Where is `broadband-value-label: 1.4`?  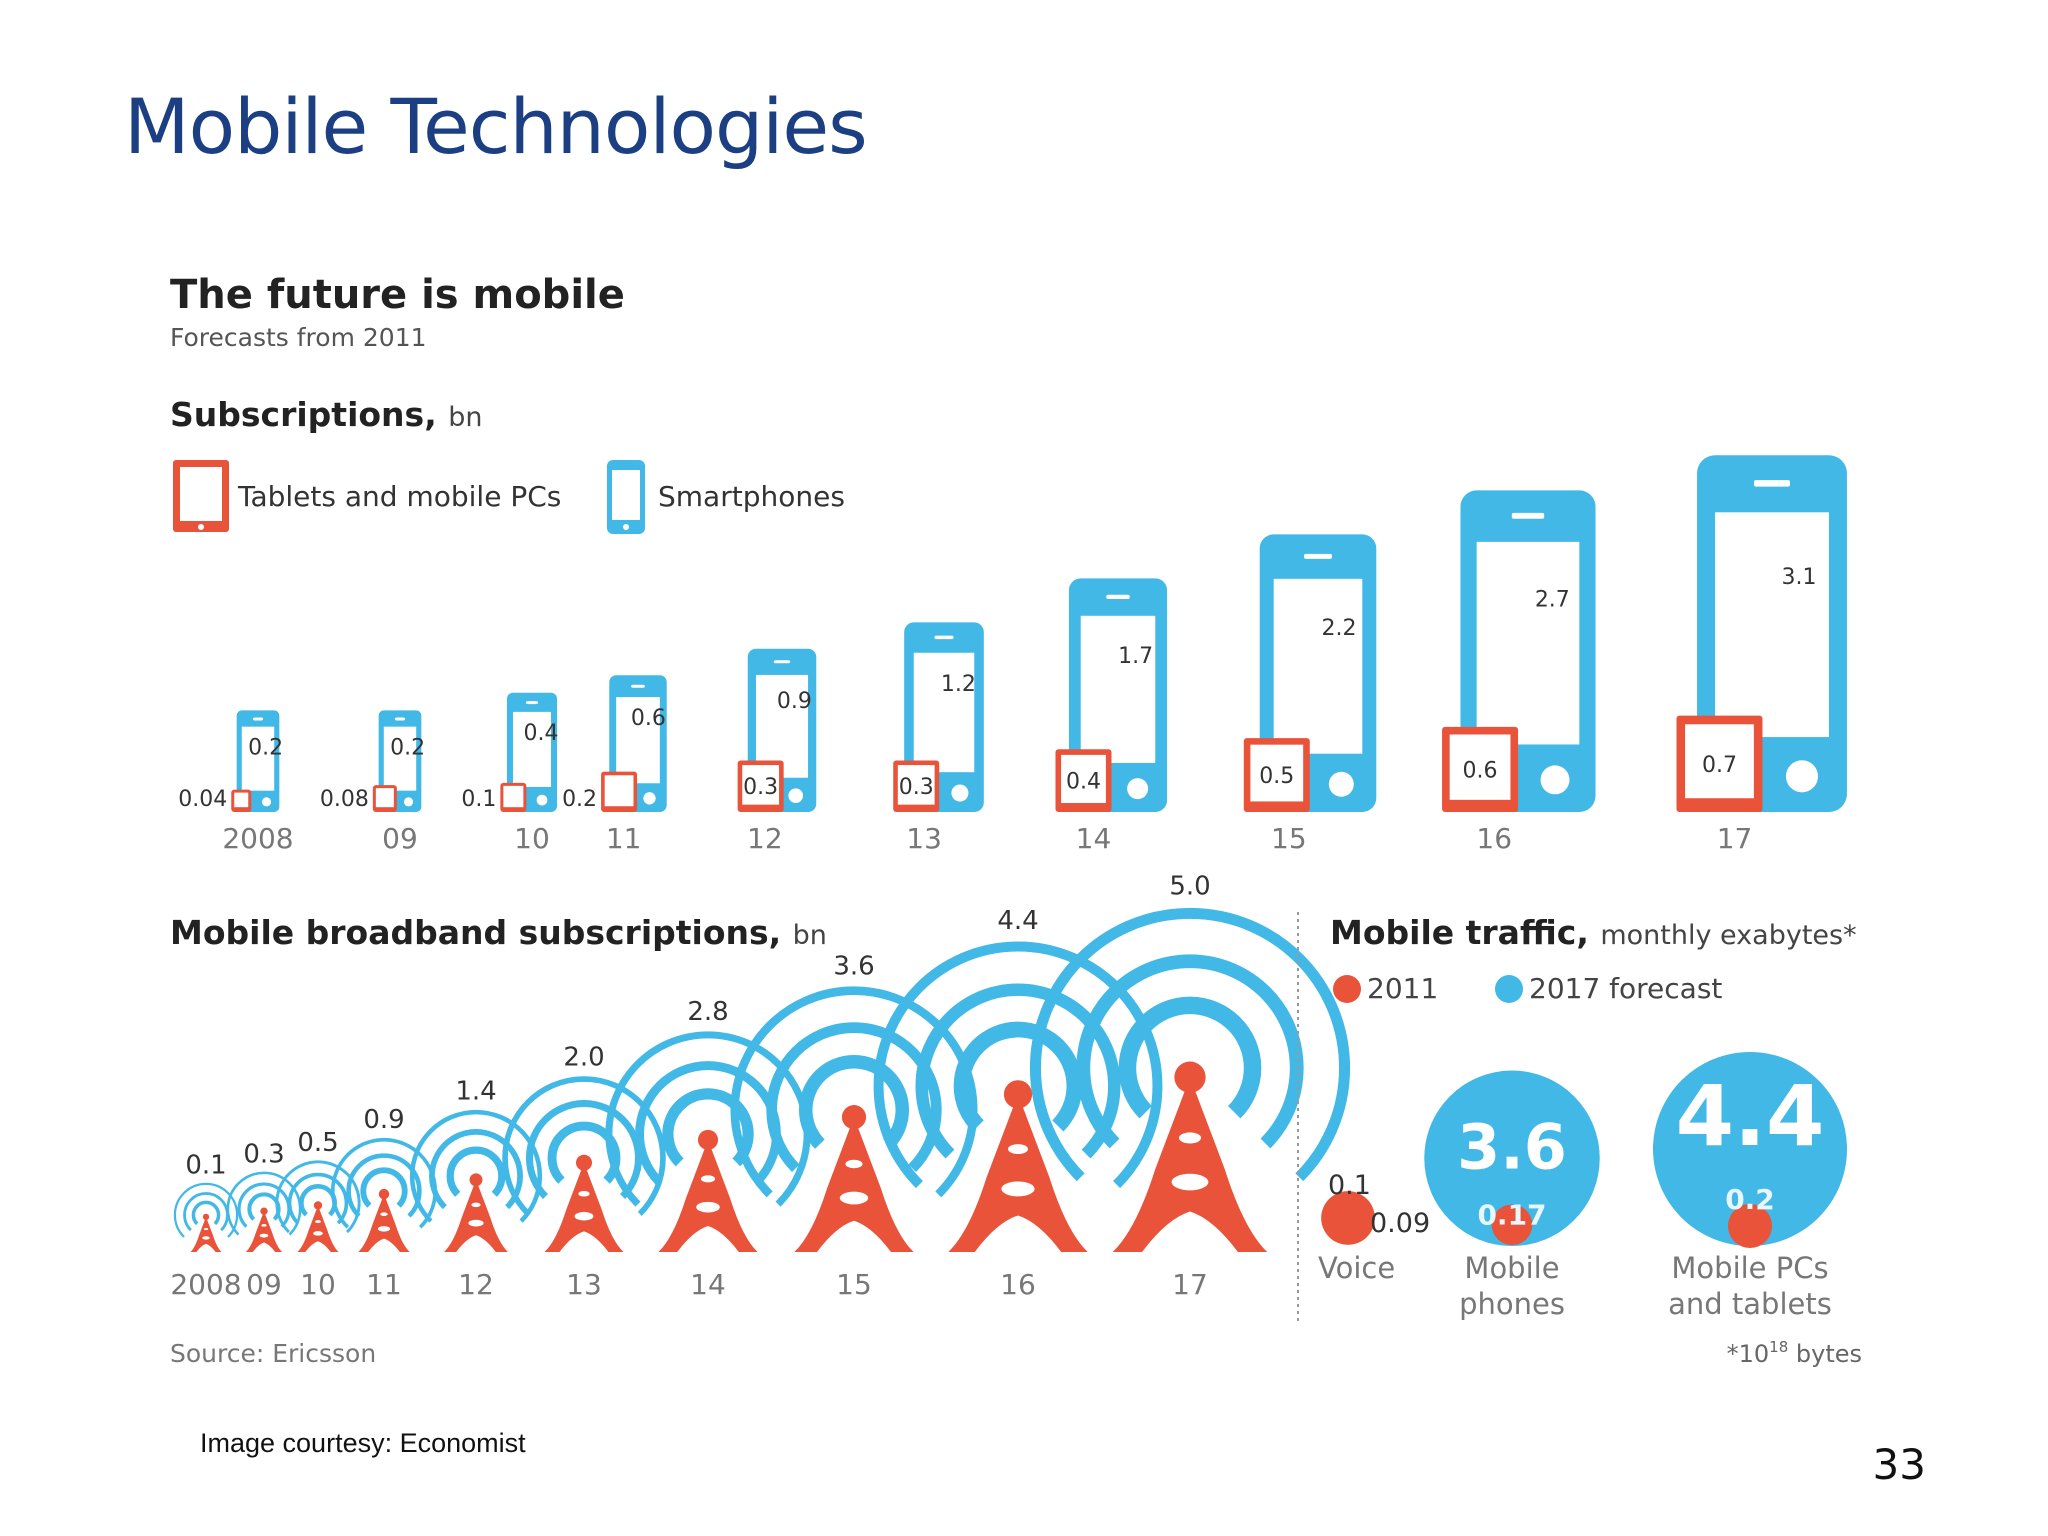 broadband-value-label: 1.4 is located at coordinates (475, 1092).